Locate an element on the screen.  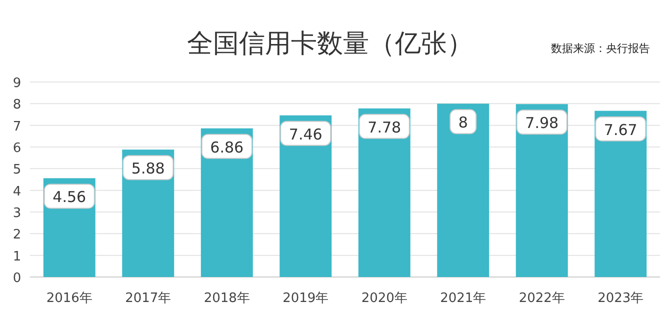
bar is located at coordinates (463, 190).